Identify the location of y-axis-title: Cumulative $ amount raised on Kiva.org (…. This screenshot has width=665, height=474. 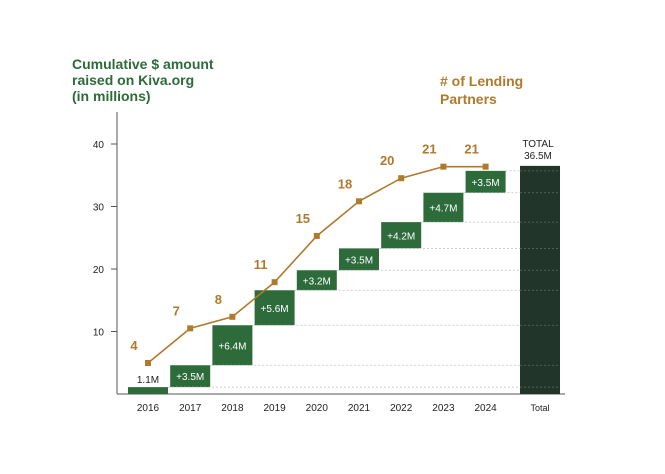
(172, 80).